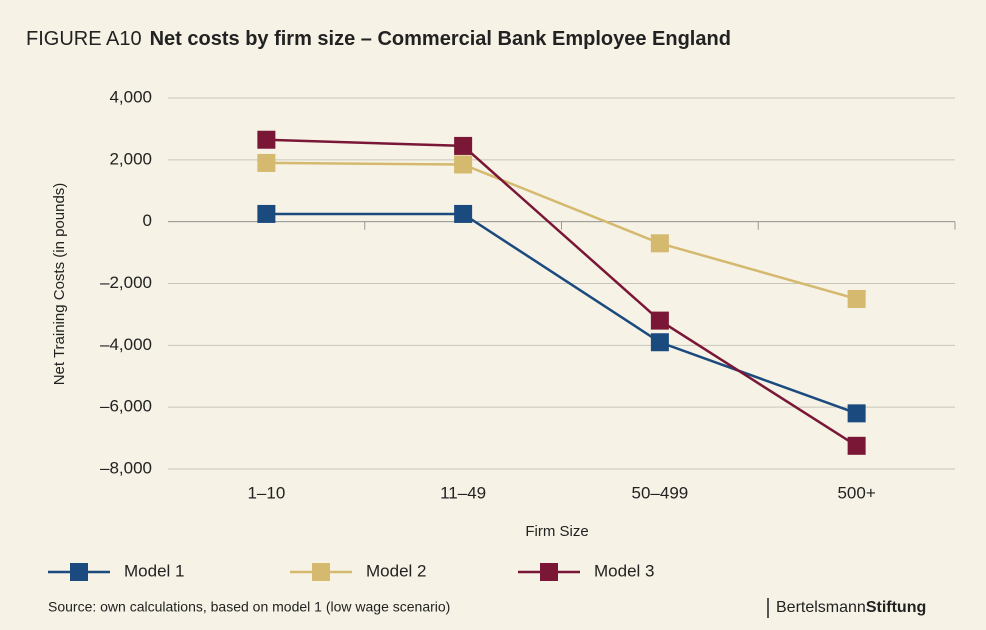 The width and height of the screenshot is (986, 630). Describe the element at coordinates (624, 570) in the screenshot. I see `legend-label: Model 3` at that location.